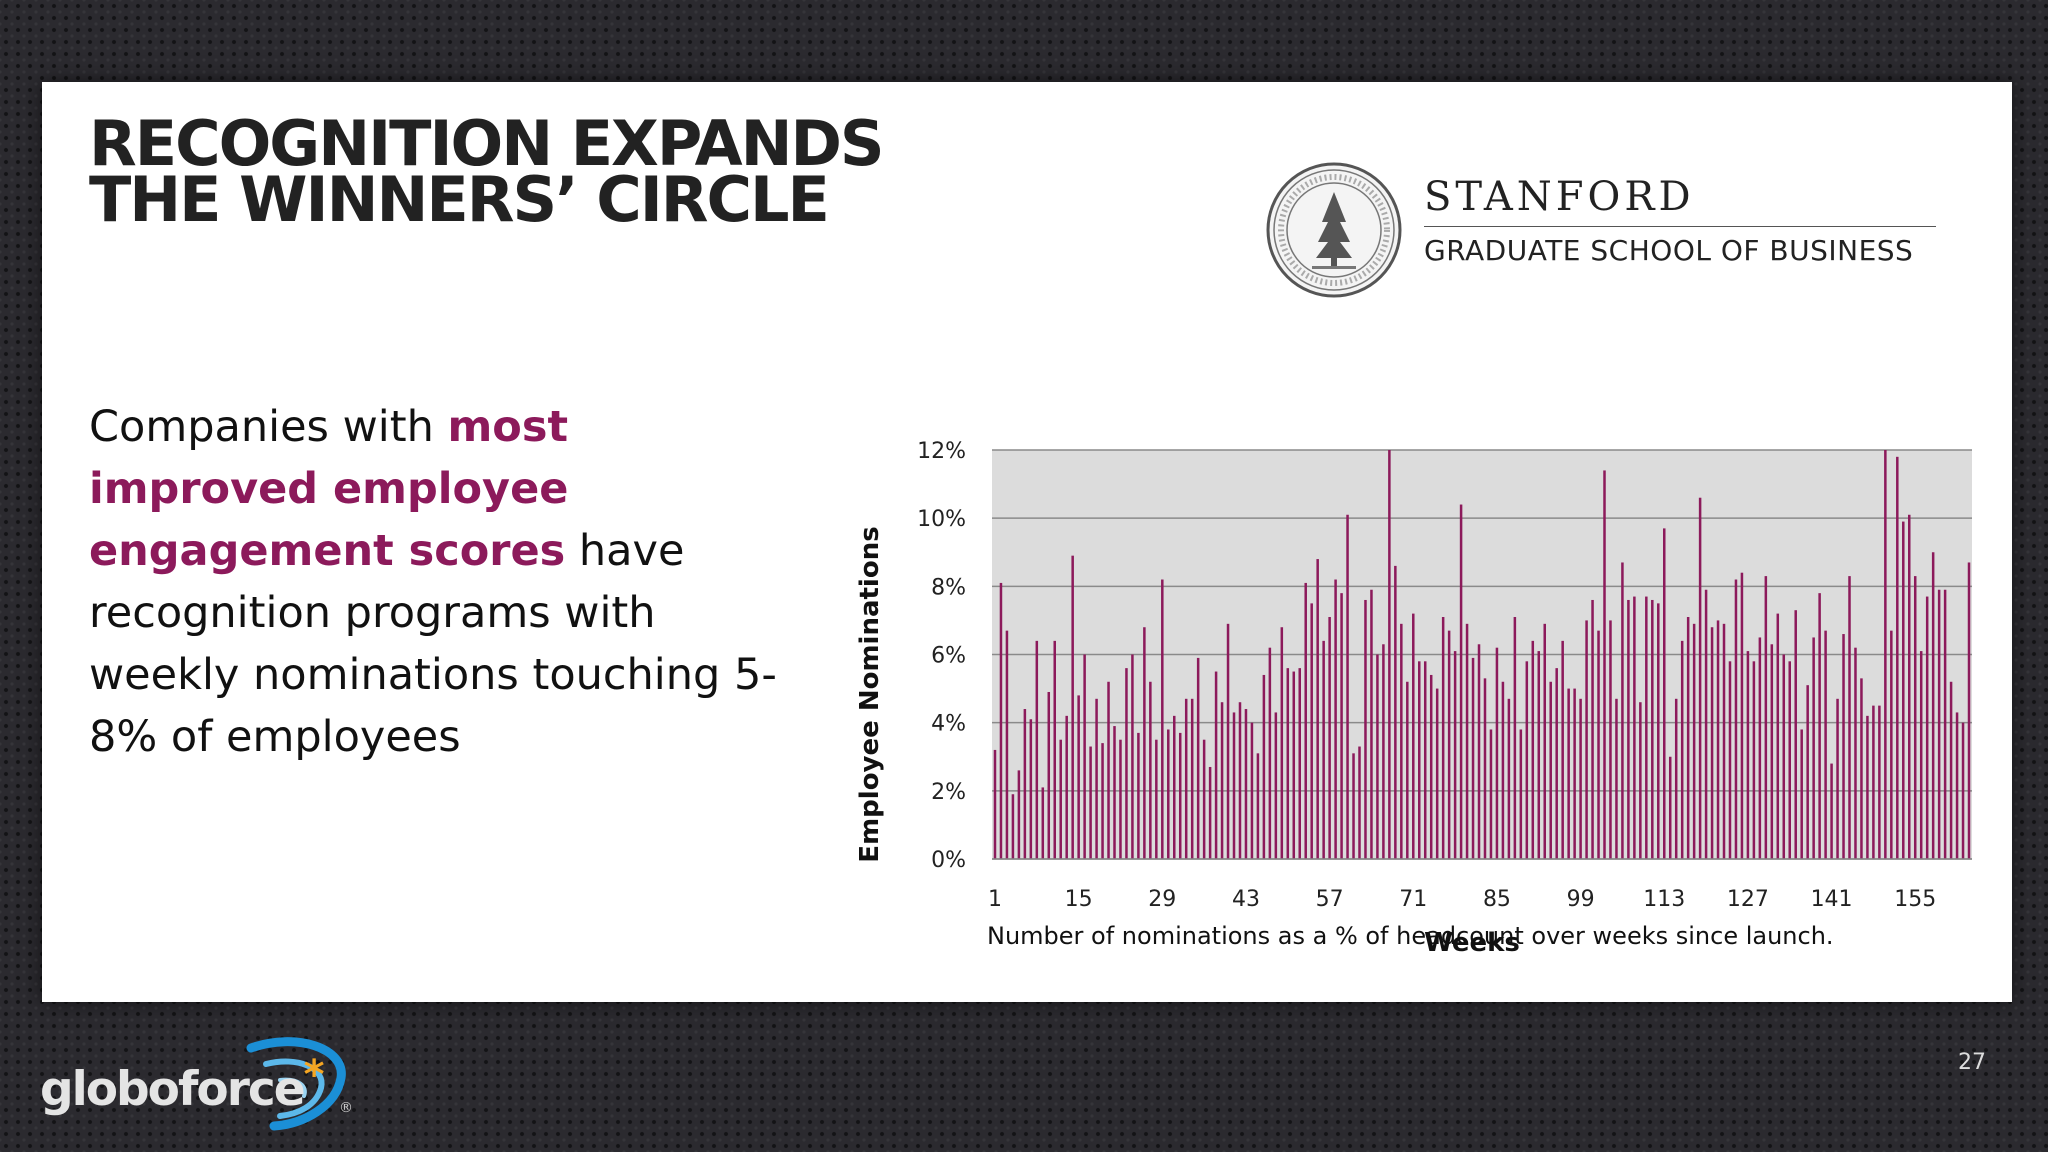 The height and width of the screenshot is (1152, 2048). I want to click on stanford-name: STANFORD, so click(1559, 197).